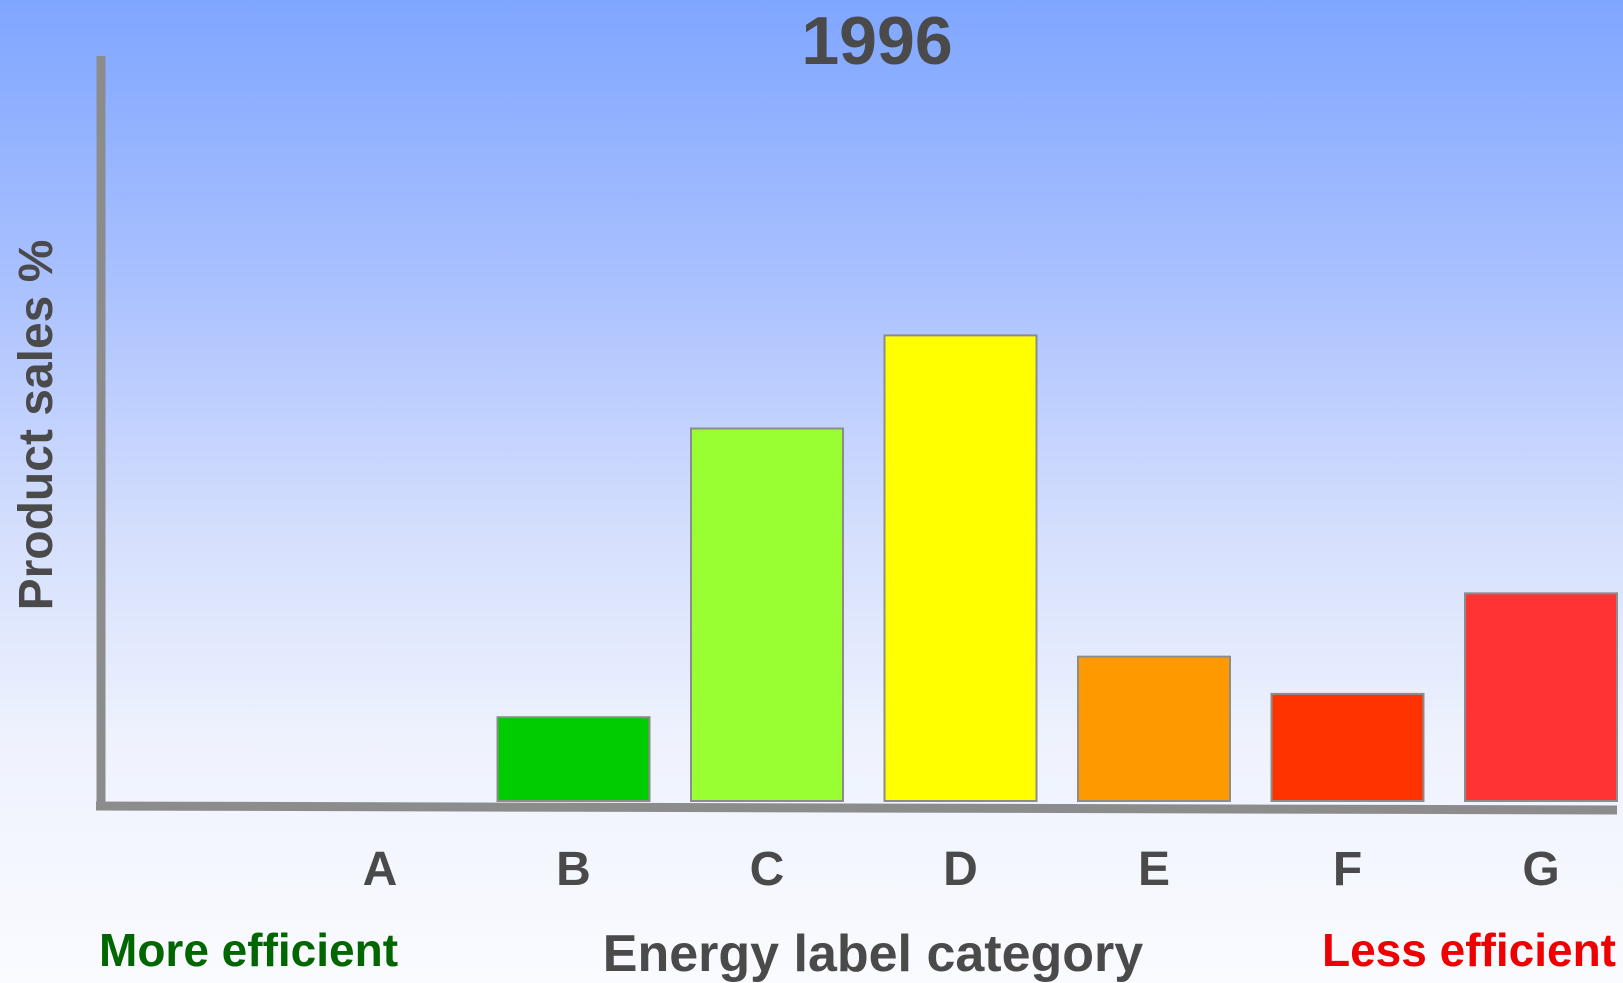  What do you see at coordinates (856, 808) in the screenshot?
I see `x-axis` at bounding box center [856, 808].